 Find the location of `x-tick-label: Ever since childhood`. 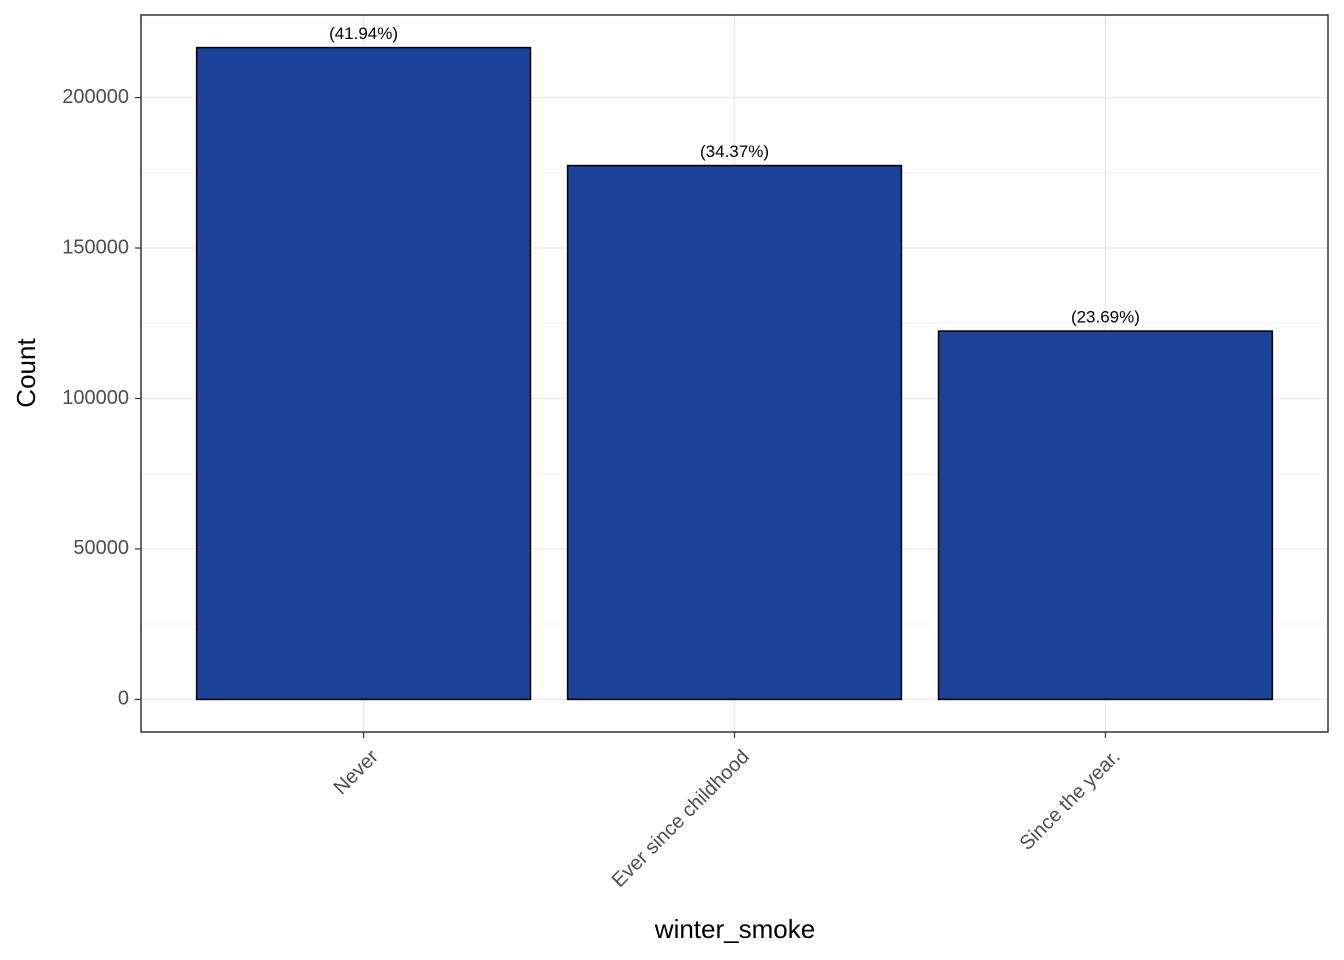

x-tick-label: Ever since childhood is located at coordinates (681, 819).